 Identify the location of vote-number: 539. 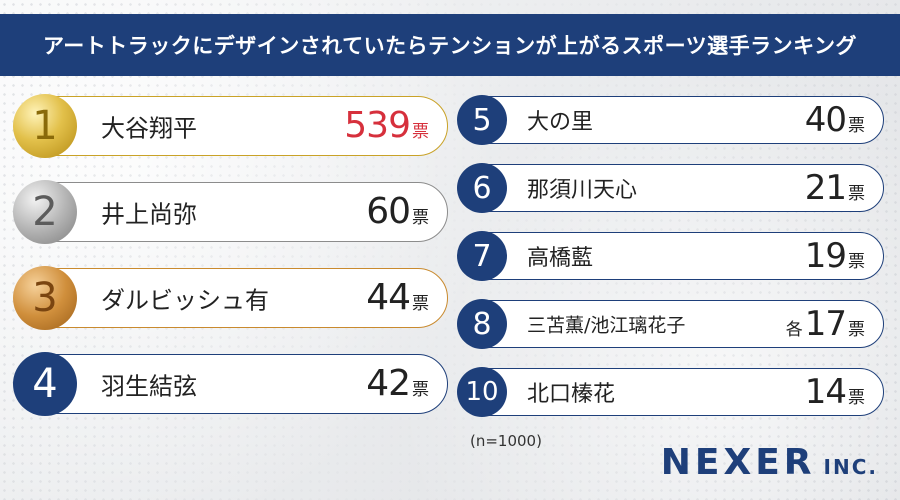
(377, 125).